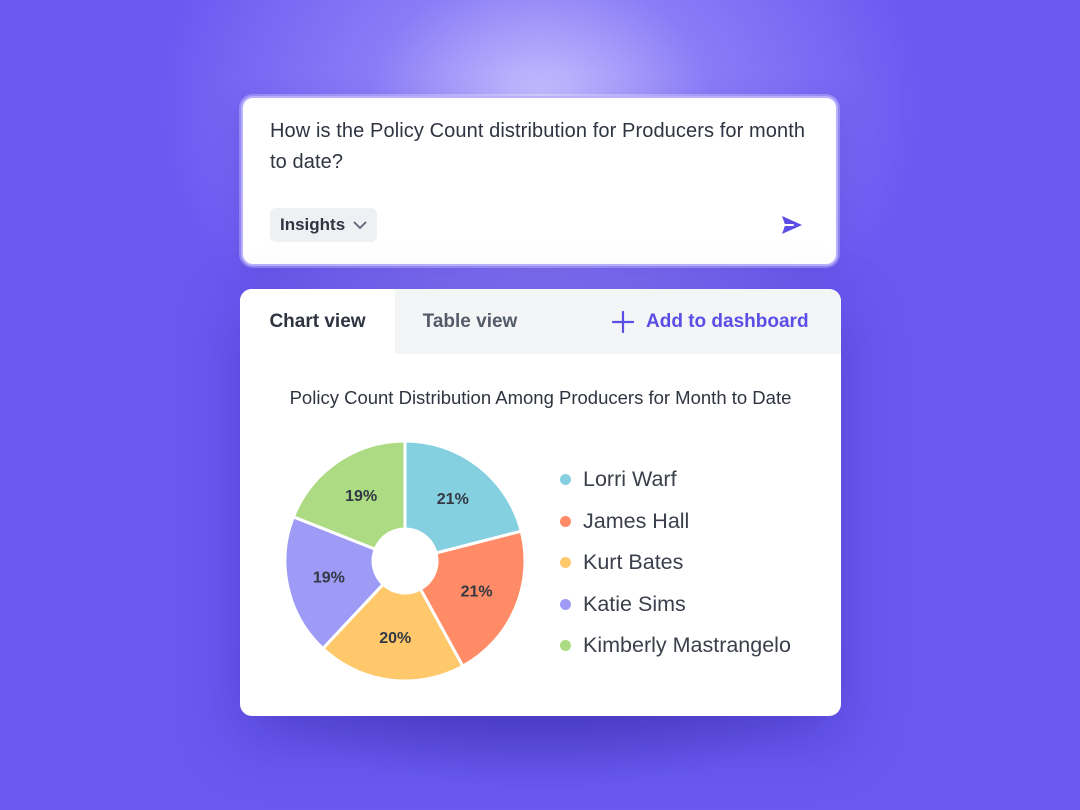  I want to click on tab-table-view: Table view, so click(470, 321).